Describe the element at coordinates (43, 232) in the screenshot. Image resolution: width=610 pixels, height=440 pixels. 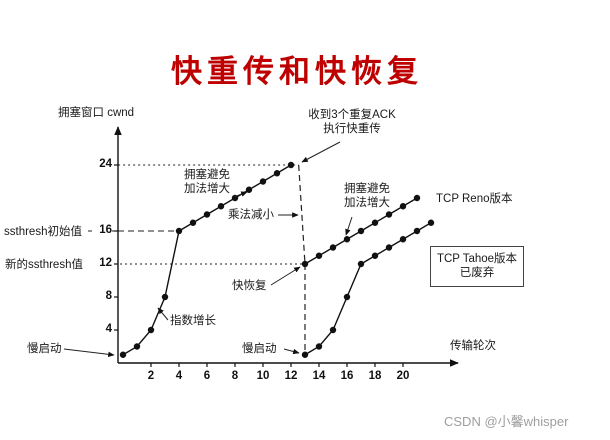
I see `ssthresh-initial-label: ssthresh初始值` at that location.